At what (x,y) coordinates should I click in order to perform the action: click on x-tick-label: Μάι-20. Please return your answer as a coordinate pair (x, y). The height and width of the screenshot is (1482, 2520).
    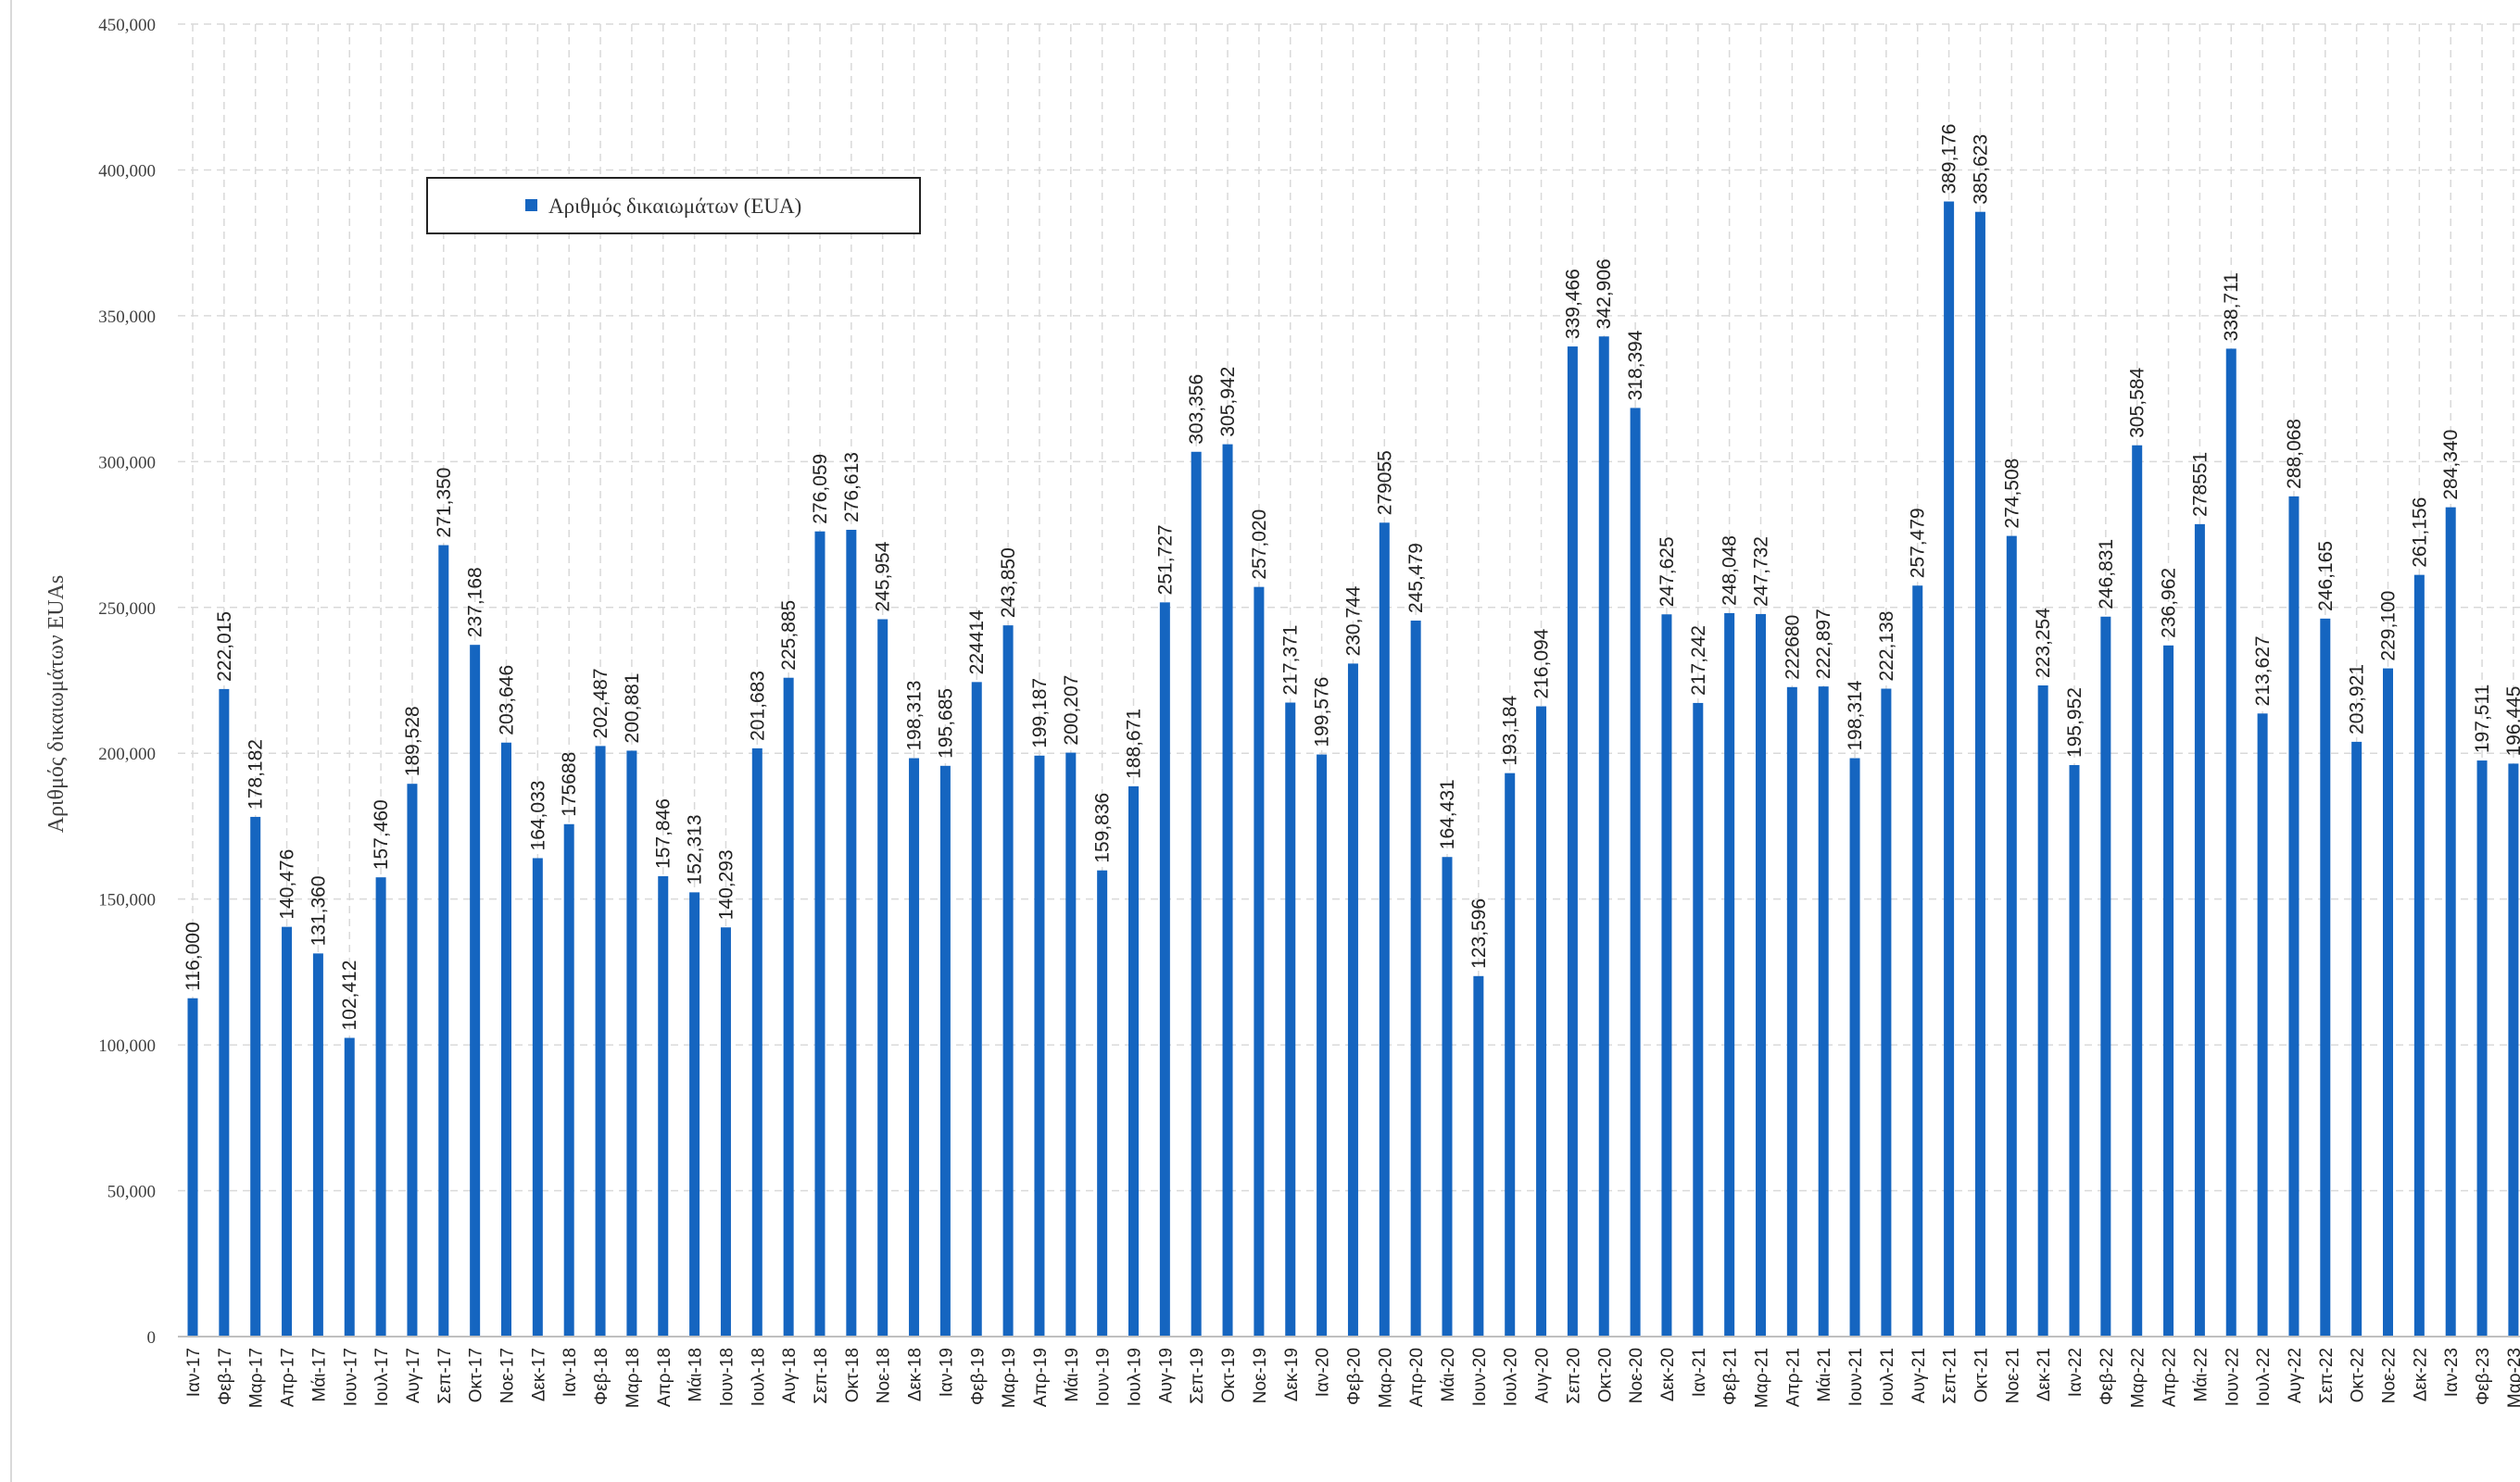
    Looking at the image, I should click on (1448, 1375).